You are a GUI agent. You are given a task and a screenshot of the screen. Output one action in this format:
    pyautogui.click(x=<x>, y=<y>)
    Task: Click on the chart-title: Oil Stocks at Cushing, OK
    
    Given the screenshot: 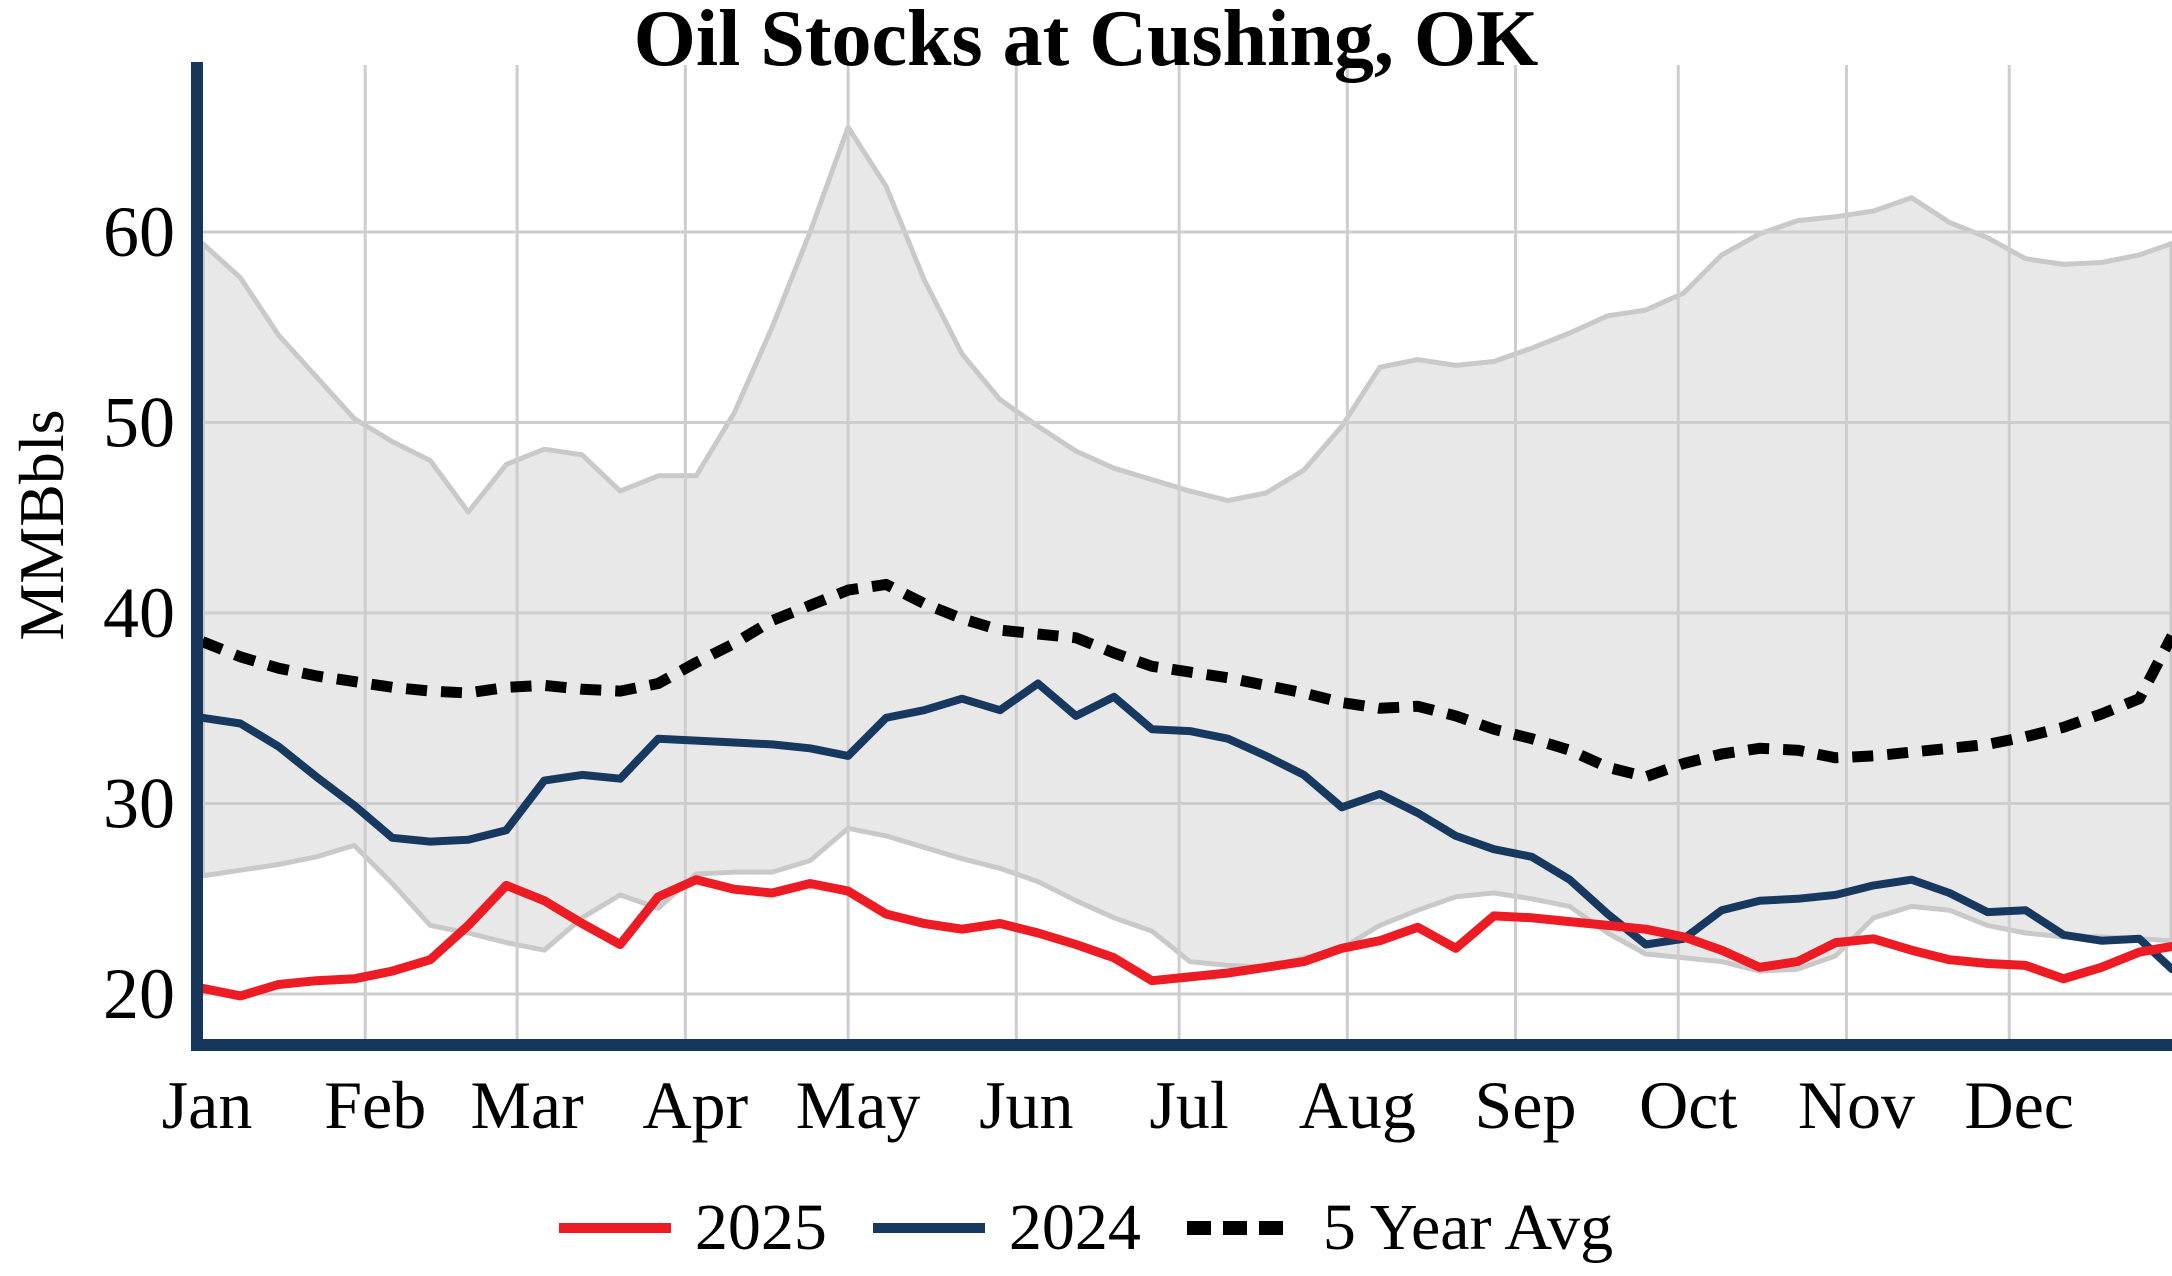 What is the action you would take?
    pyautogui.click(x=1086, y=41)
    